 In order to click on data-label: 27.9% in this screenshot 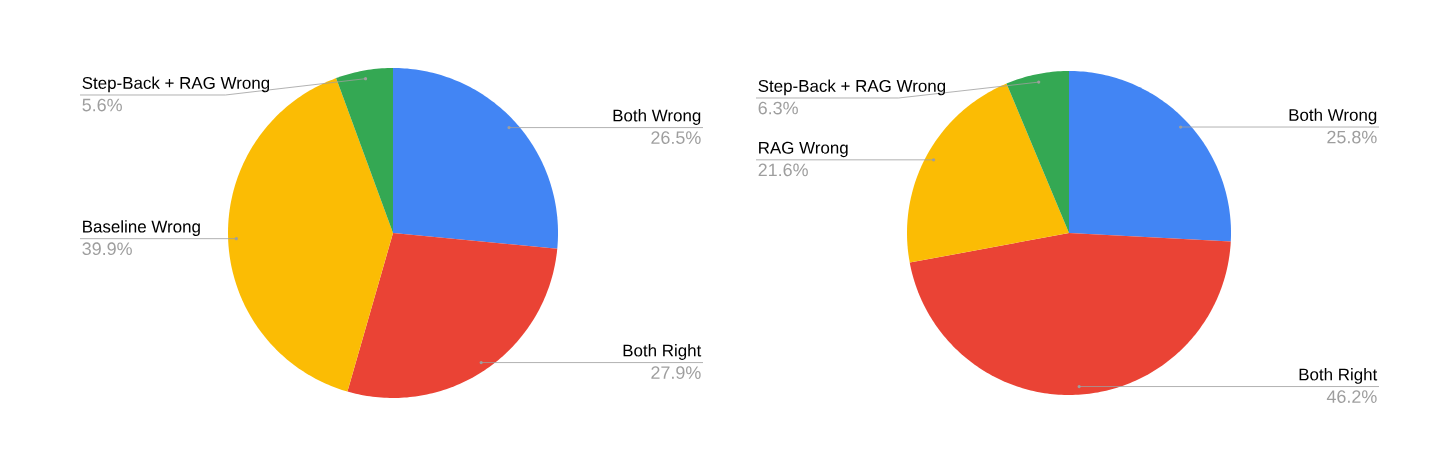, I will do `click(676, 372)`.